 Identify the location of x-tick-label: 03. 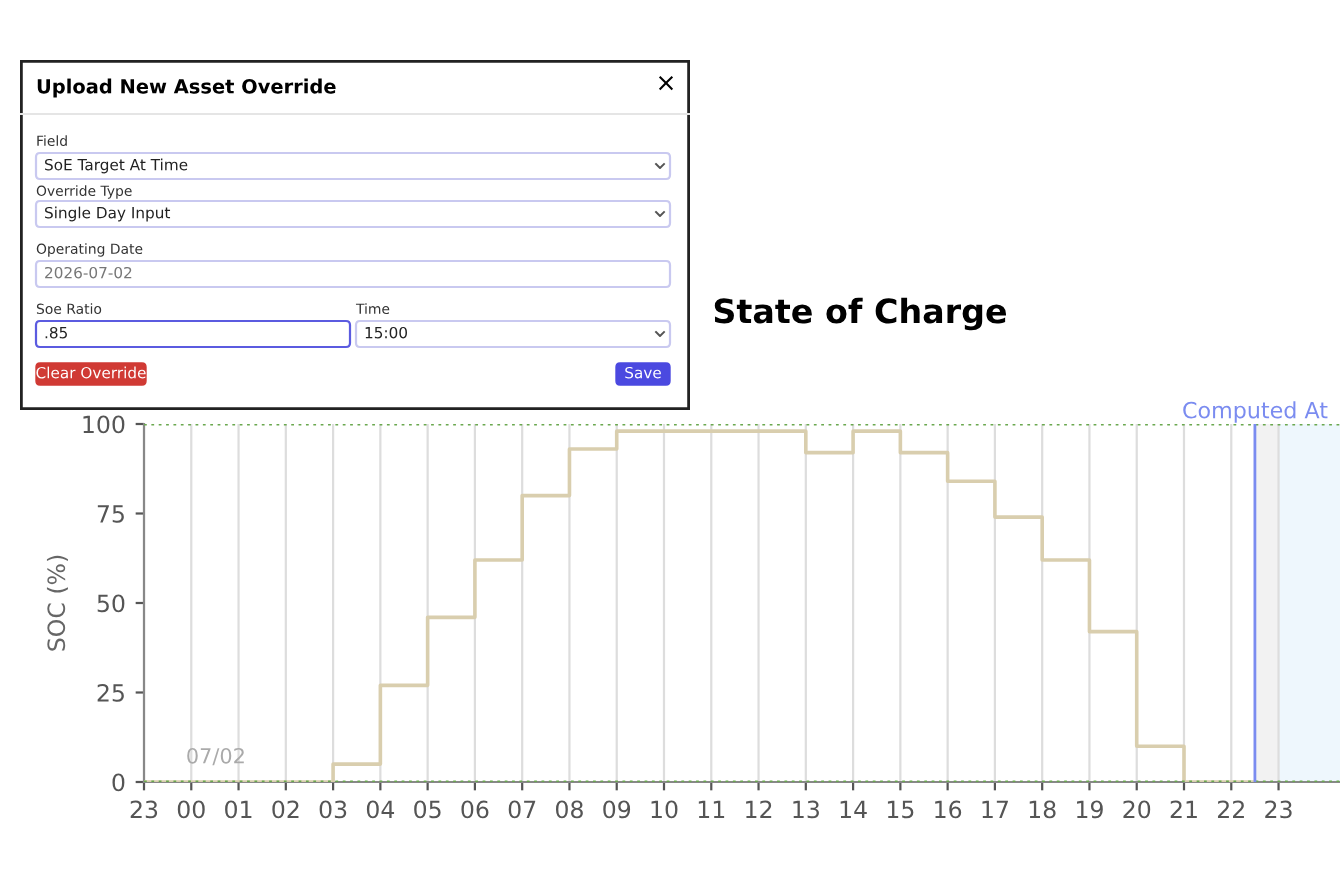
(333, 809).